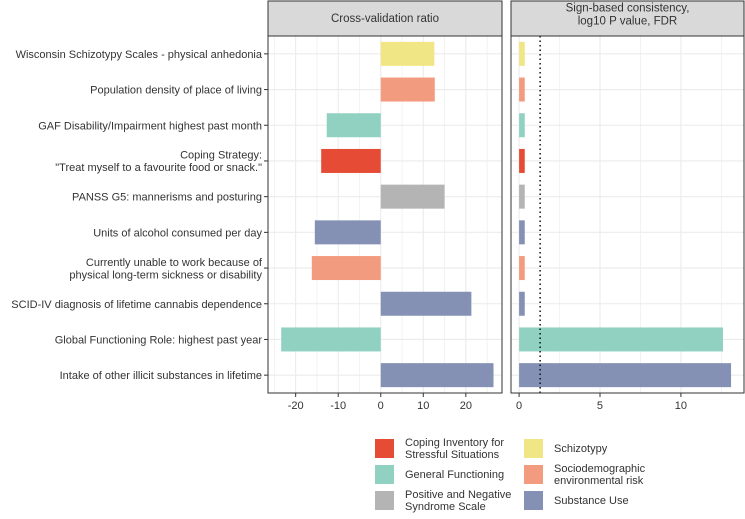 The image size is (745, 519). What do you see at coordinates (296, 406) in the screenshot?
I see `x-tick-label: -20` at bounding box center [296, 406].